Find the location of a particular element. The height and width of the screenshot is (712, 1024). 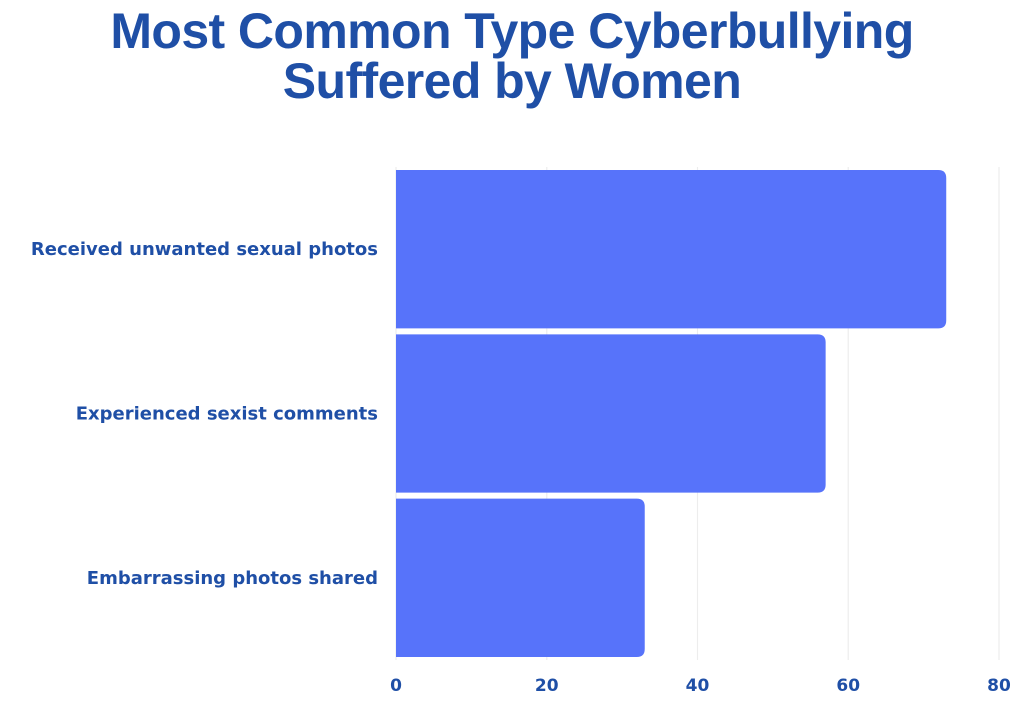

x-axis-tick-labels: 0 20 40 60 80 is located at coordinates (700, 686).